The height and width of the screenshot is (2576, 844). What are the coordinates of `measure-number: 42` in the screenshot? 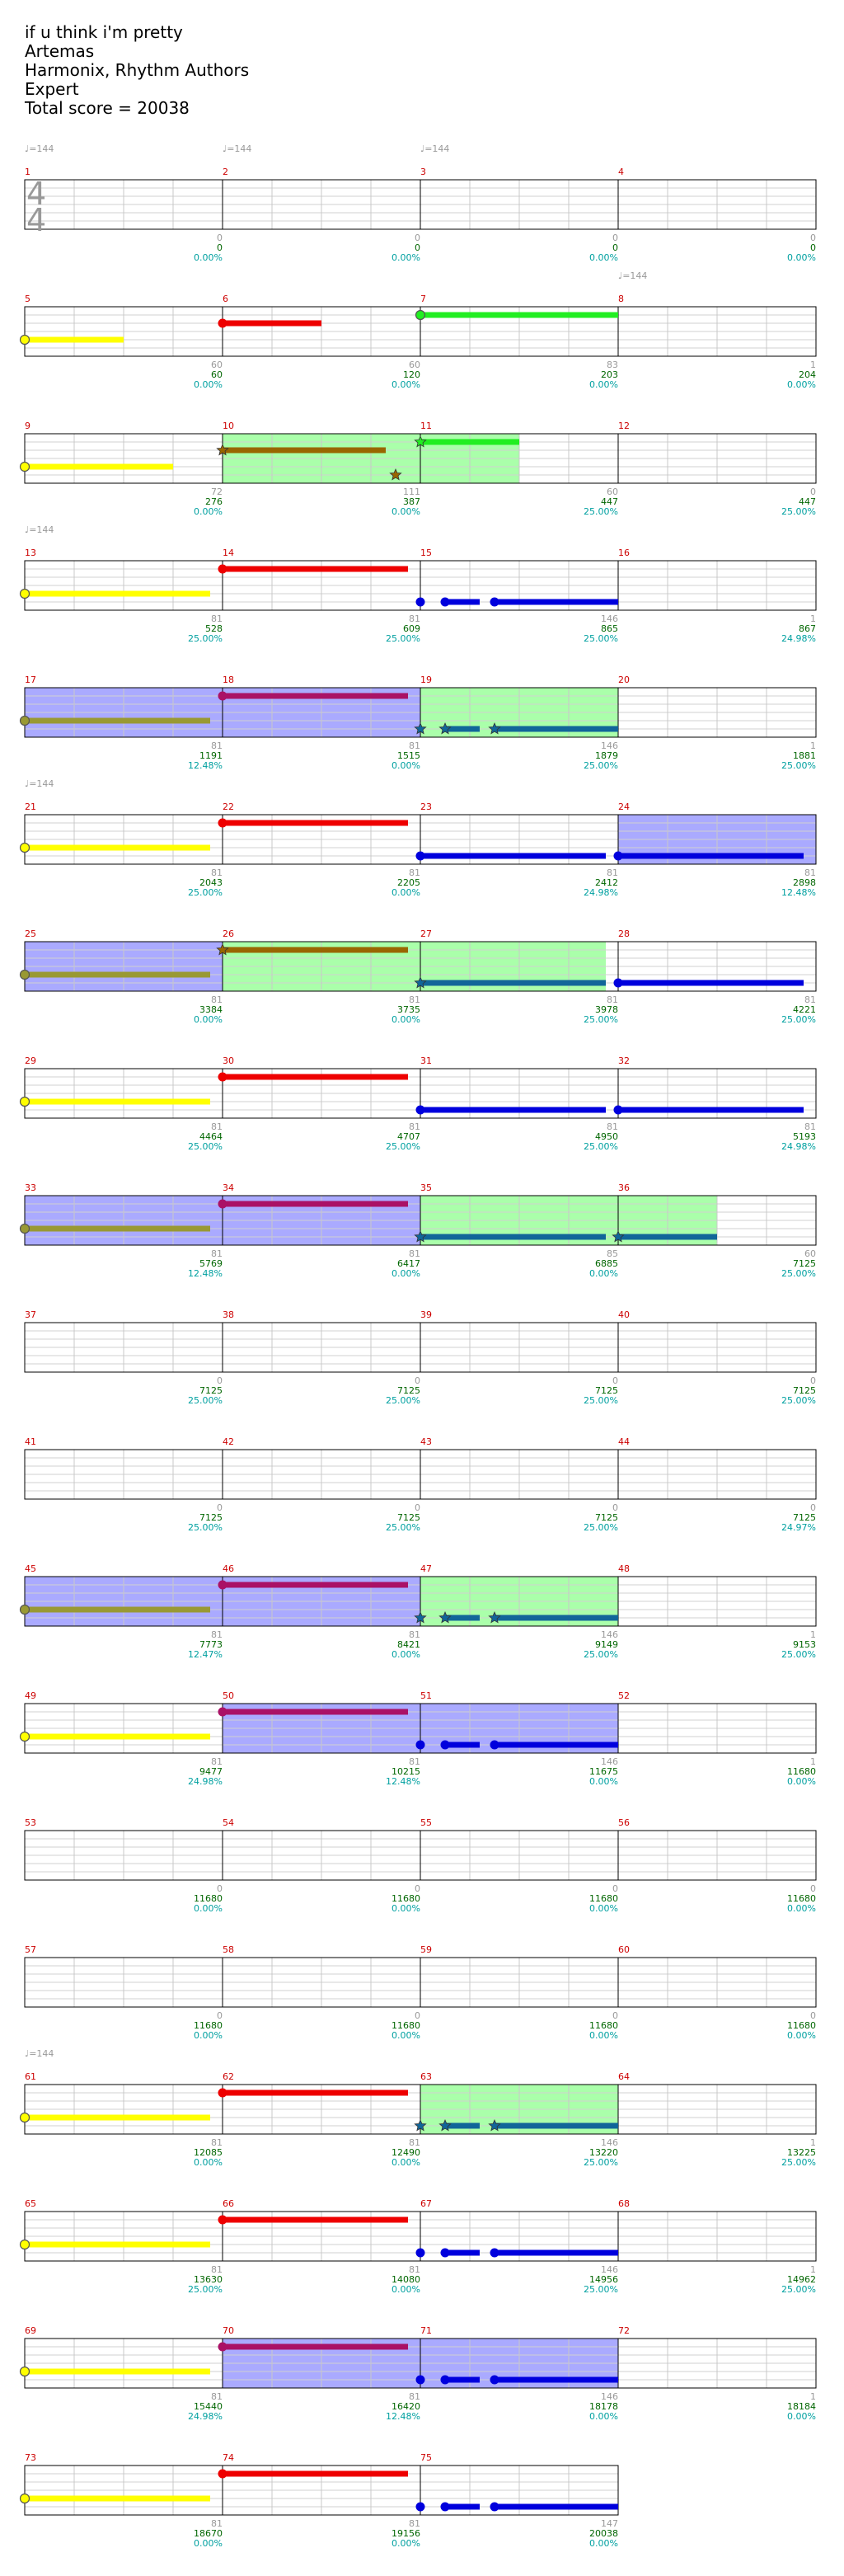 It's located at (229, 1441).